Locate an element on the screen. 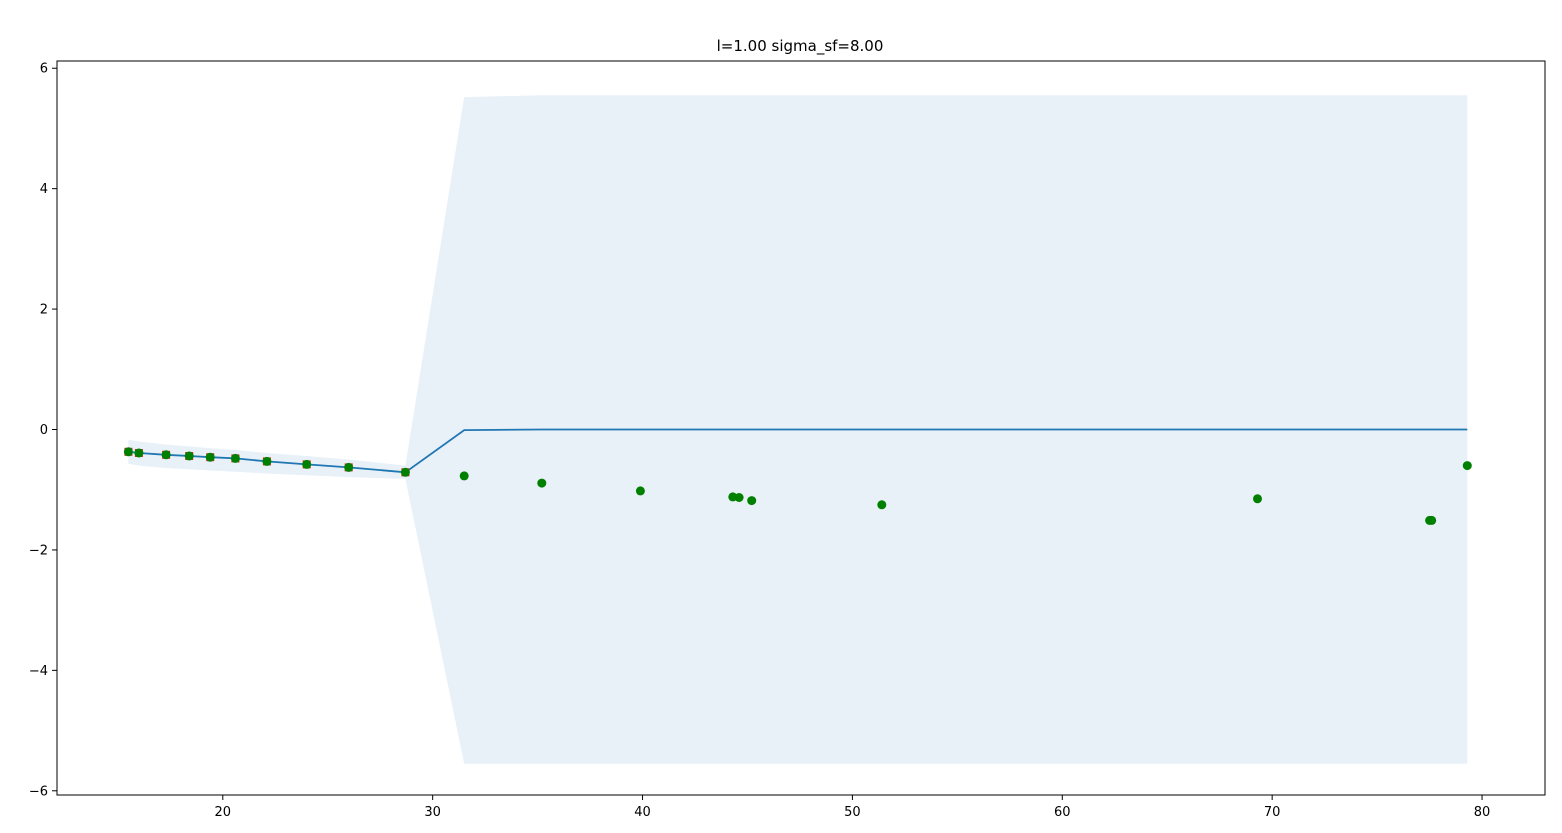 This screenshot has height=833, width=1562. x-tick-label: 20 is located at coordinates (223, 812).